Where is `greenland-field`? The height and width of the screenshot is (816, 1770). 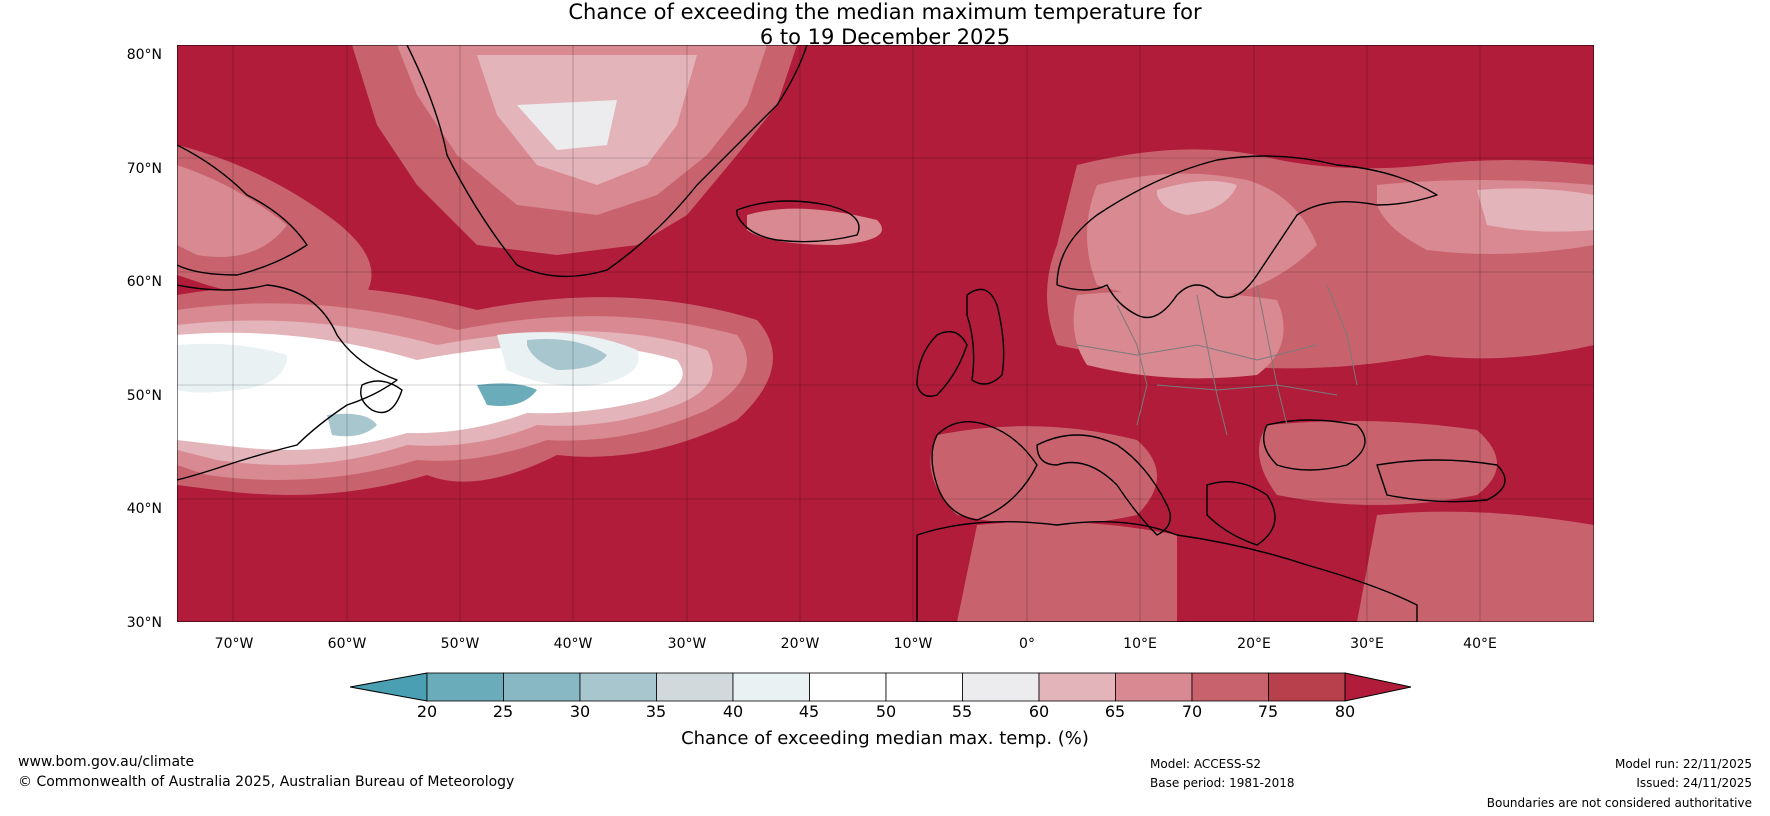 greenland-field is located at coordinates (574, 150).